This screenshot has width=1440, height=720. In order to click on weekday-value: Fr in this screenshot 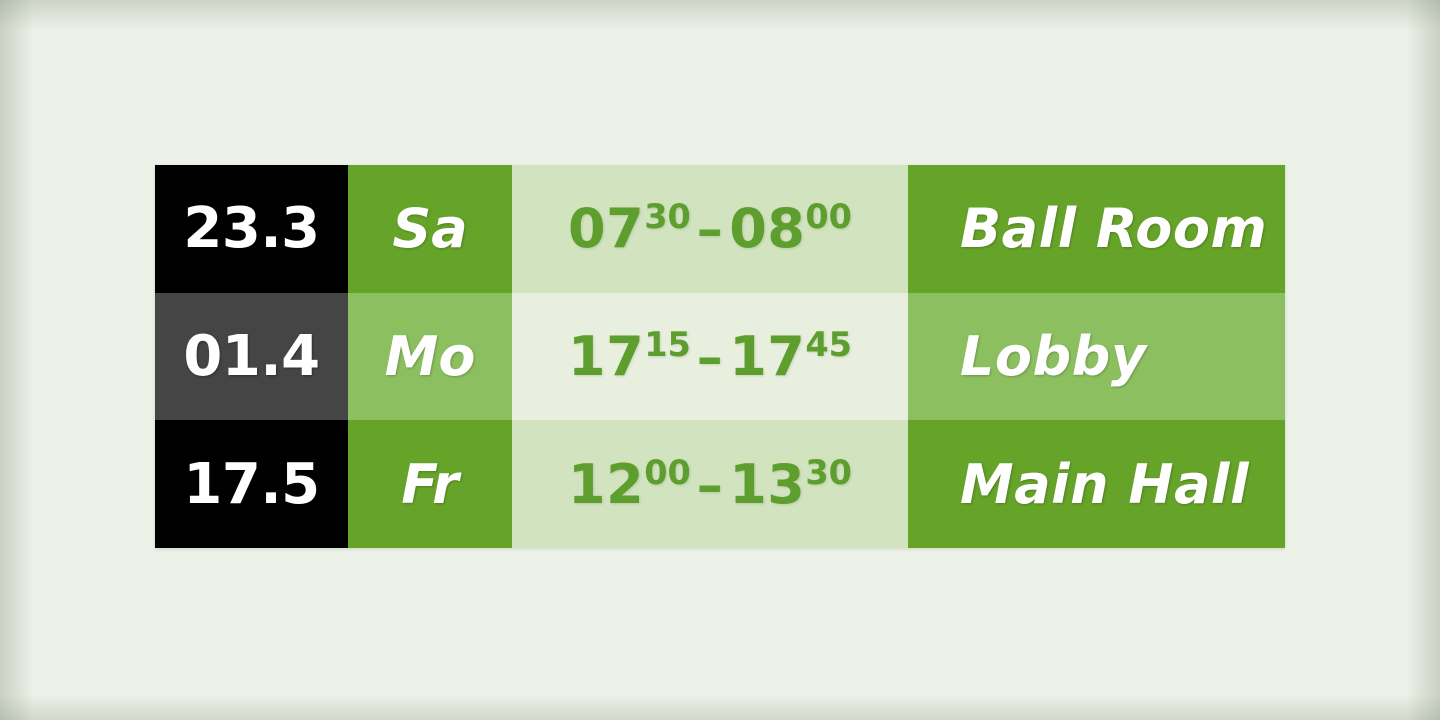, I will do `click(430, 484)`.